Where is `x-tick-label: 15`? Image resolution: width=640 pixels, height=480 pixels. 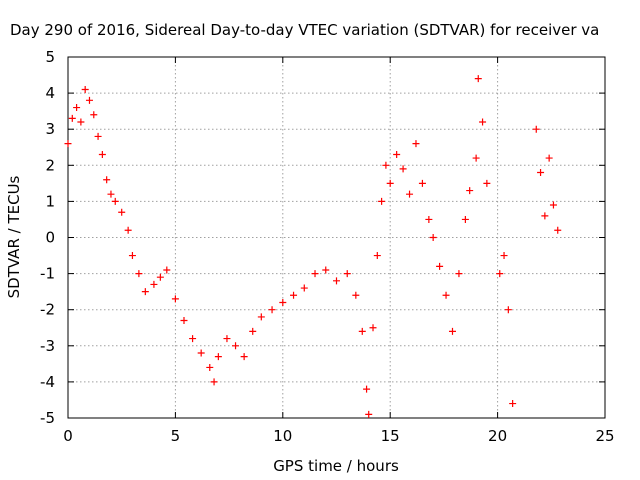
x-tick-label: 15 is located at coordinates (390, 436).